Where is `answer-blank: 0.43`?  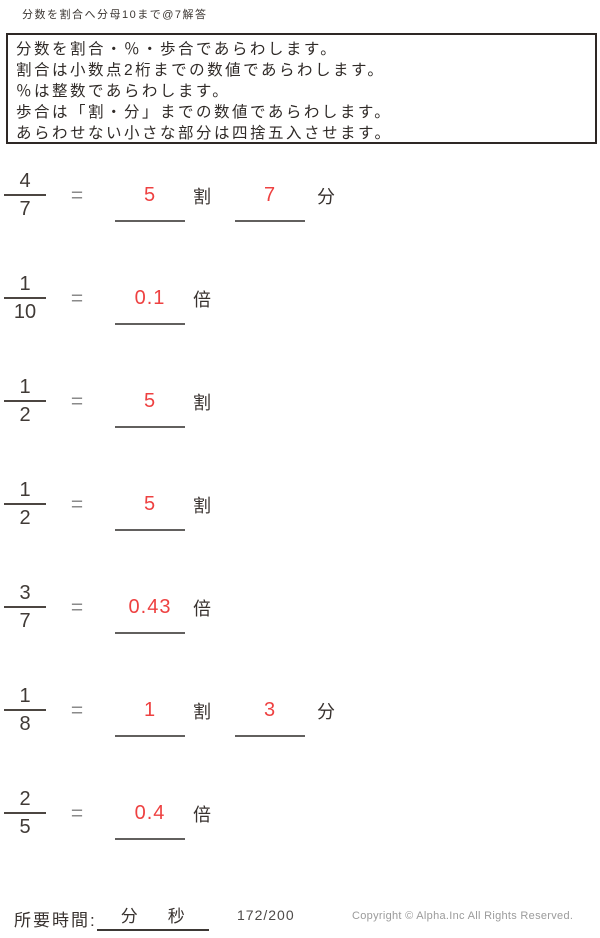
answer-blank: 0.43 is located at coordinates (150, 608).